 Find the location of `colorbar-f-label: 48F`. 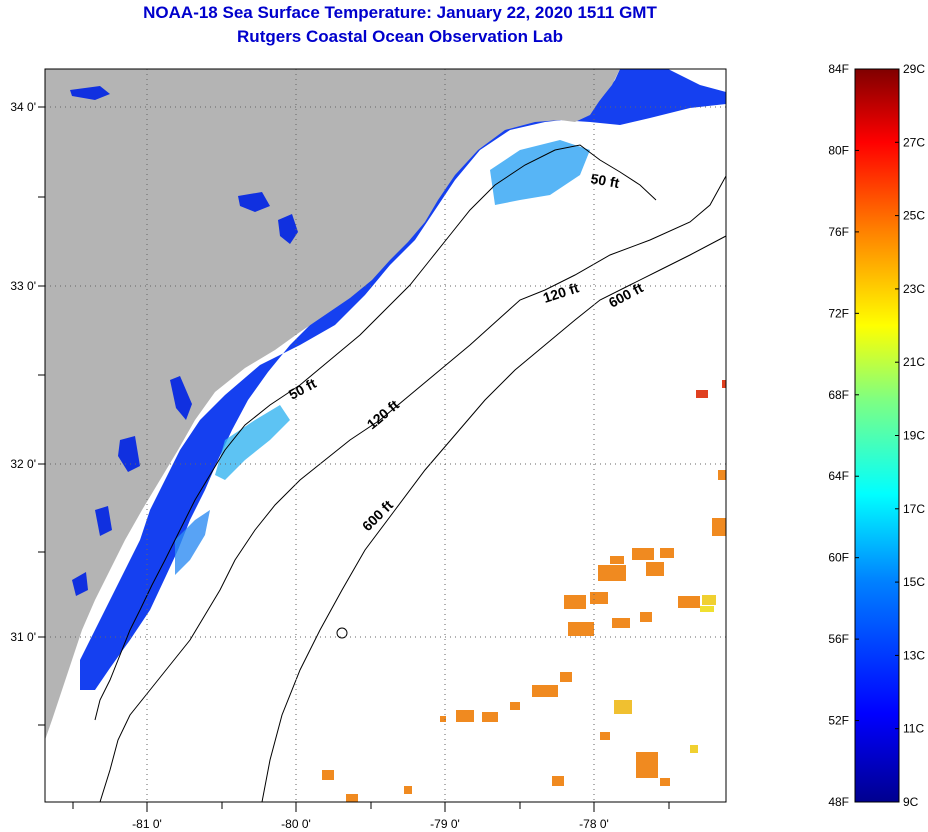

colorbar-f-label: 48F is located at coordinates (838, 802).